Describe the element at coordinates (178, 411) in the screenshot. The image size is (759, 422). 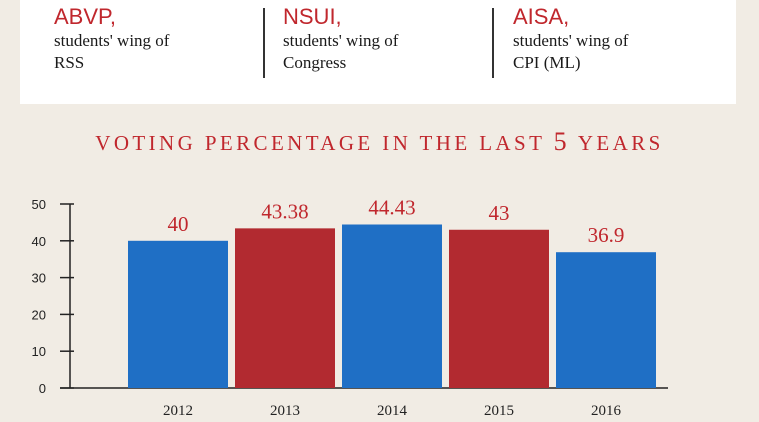
I see `x-tick-label-2012: 2012` at that location.